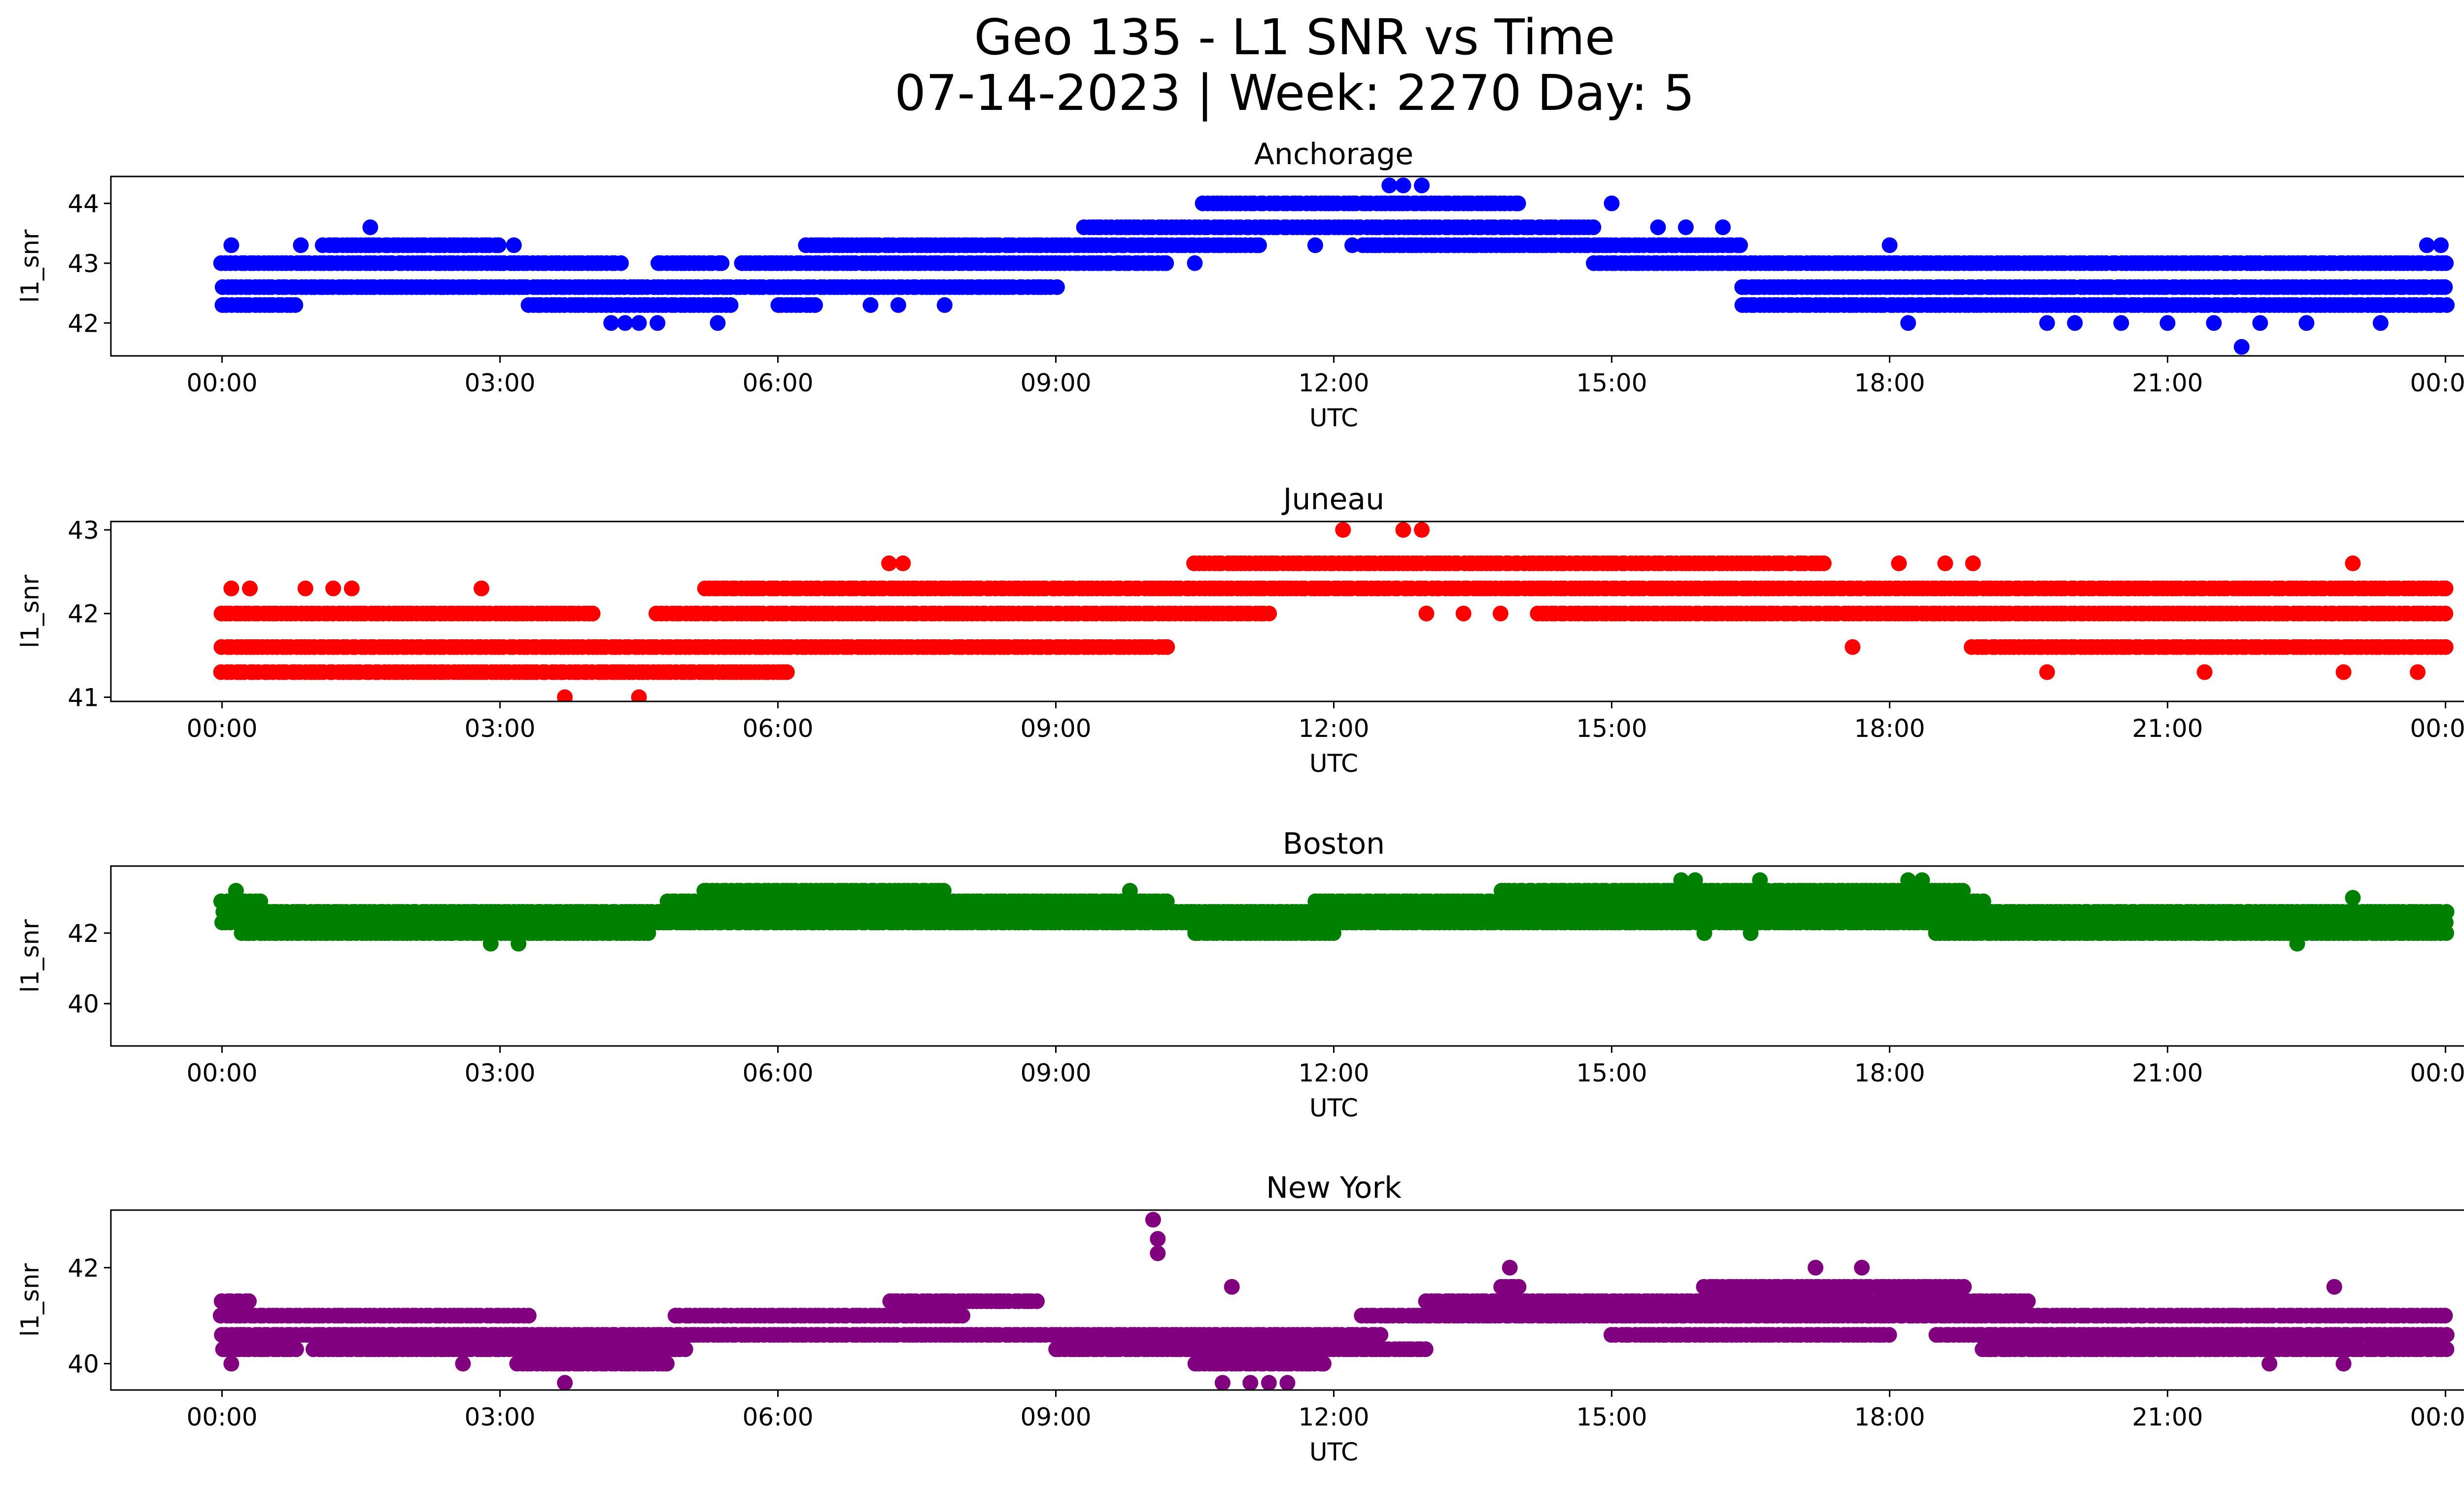 The image size is (2464, 1495). I want to click on panel-title: Boston, so click(1334, 844).